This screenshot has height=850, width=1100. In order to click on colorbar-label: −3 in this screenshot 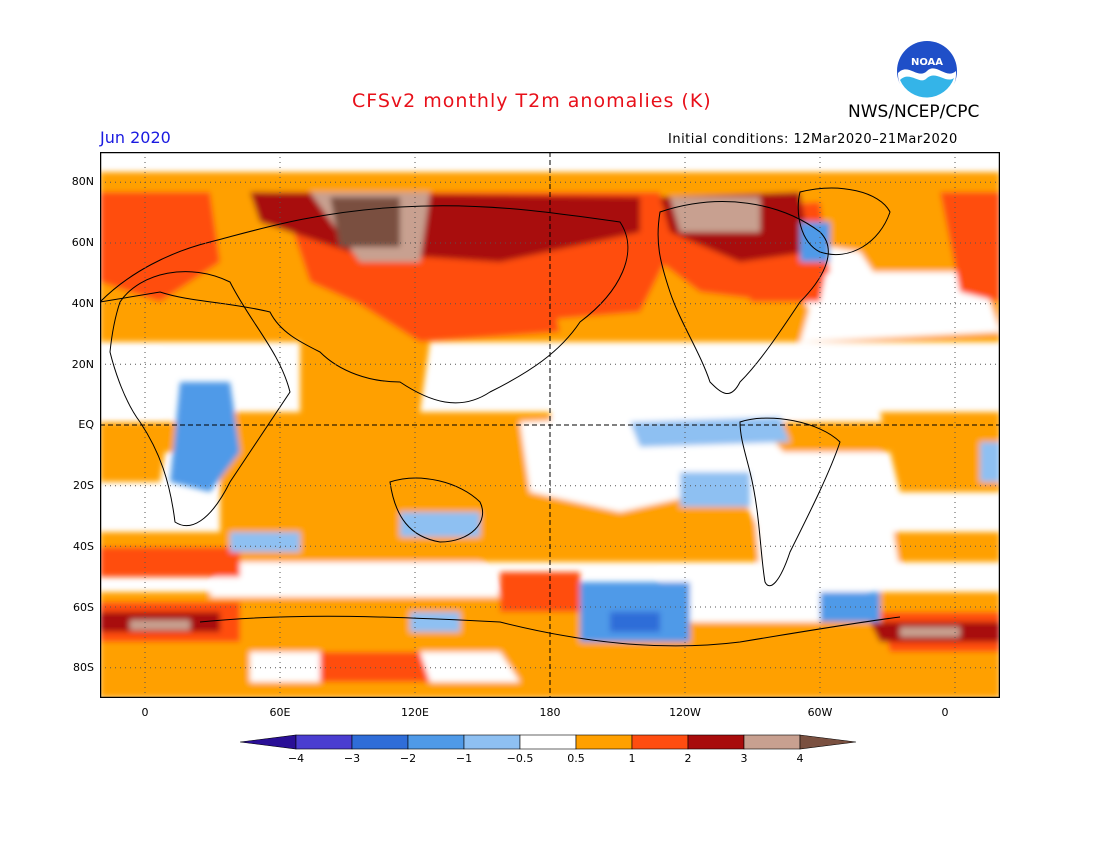, I will do `click(352, 758)`.